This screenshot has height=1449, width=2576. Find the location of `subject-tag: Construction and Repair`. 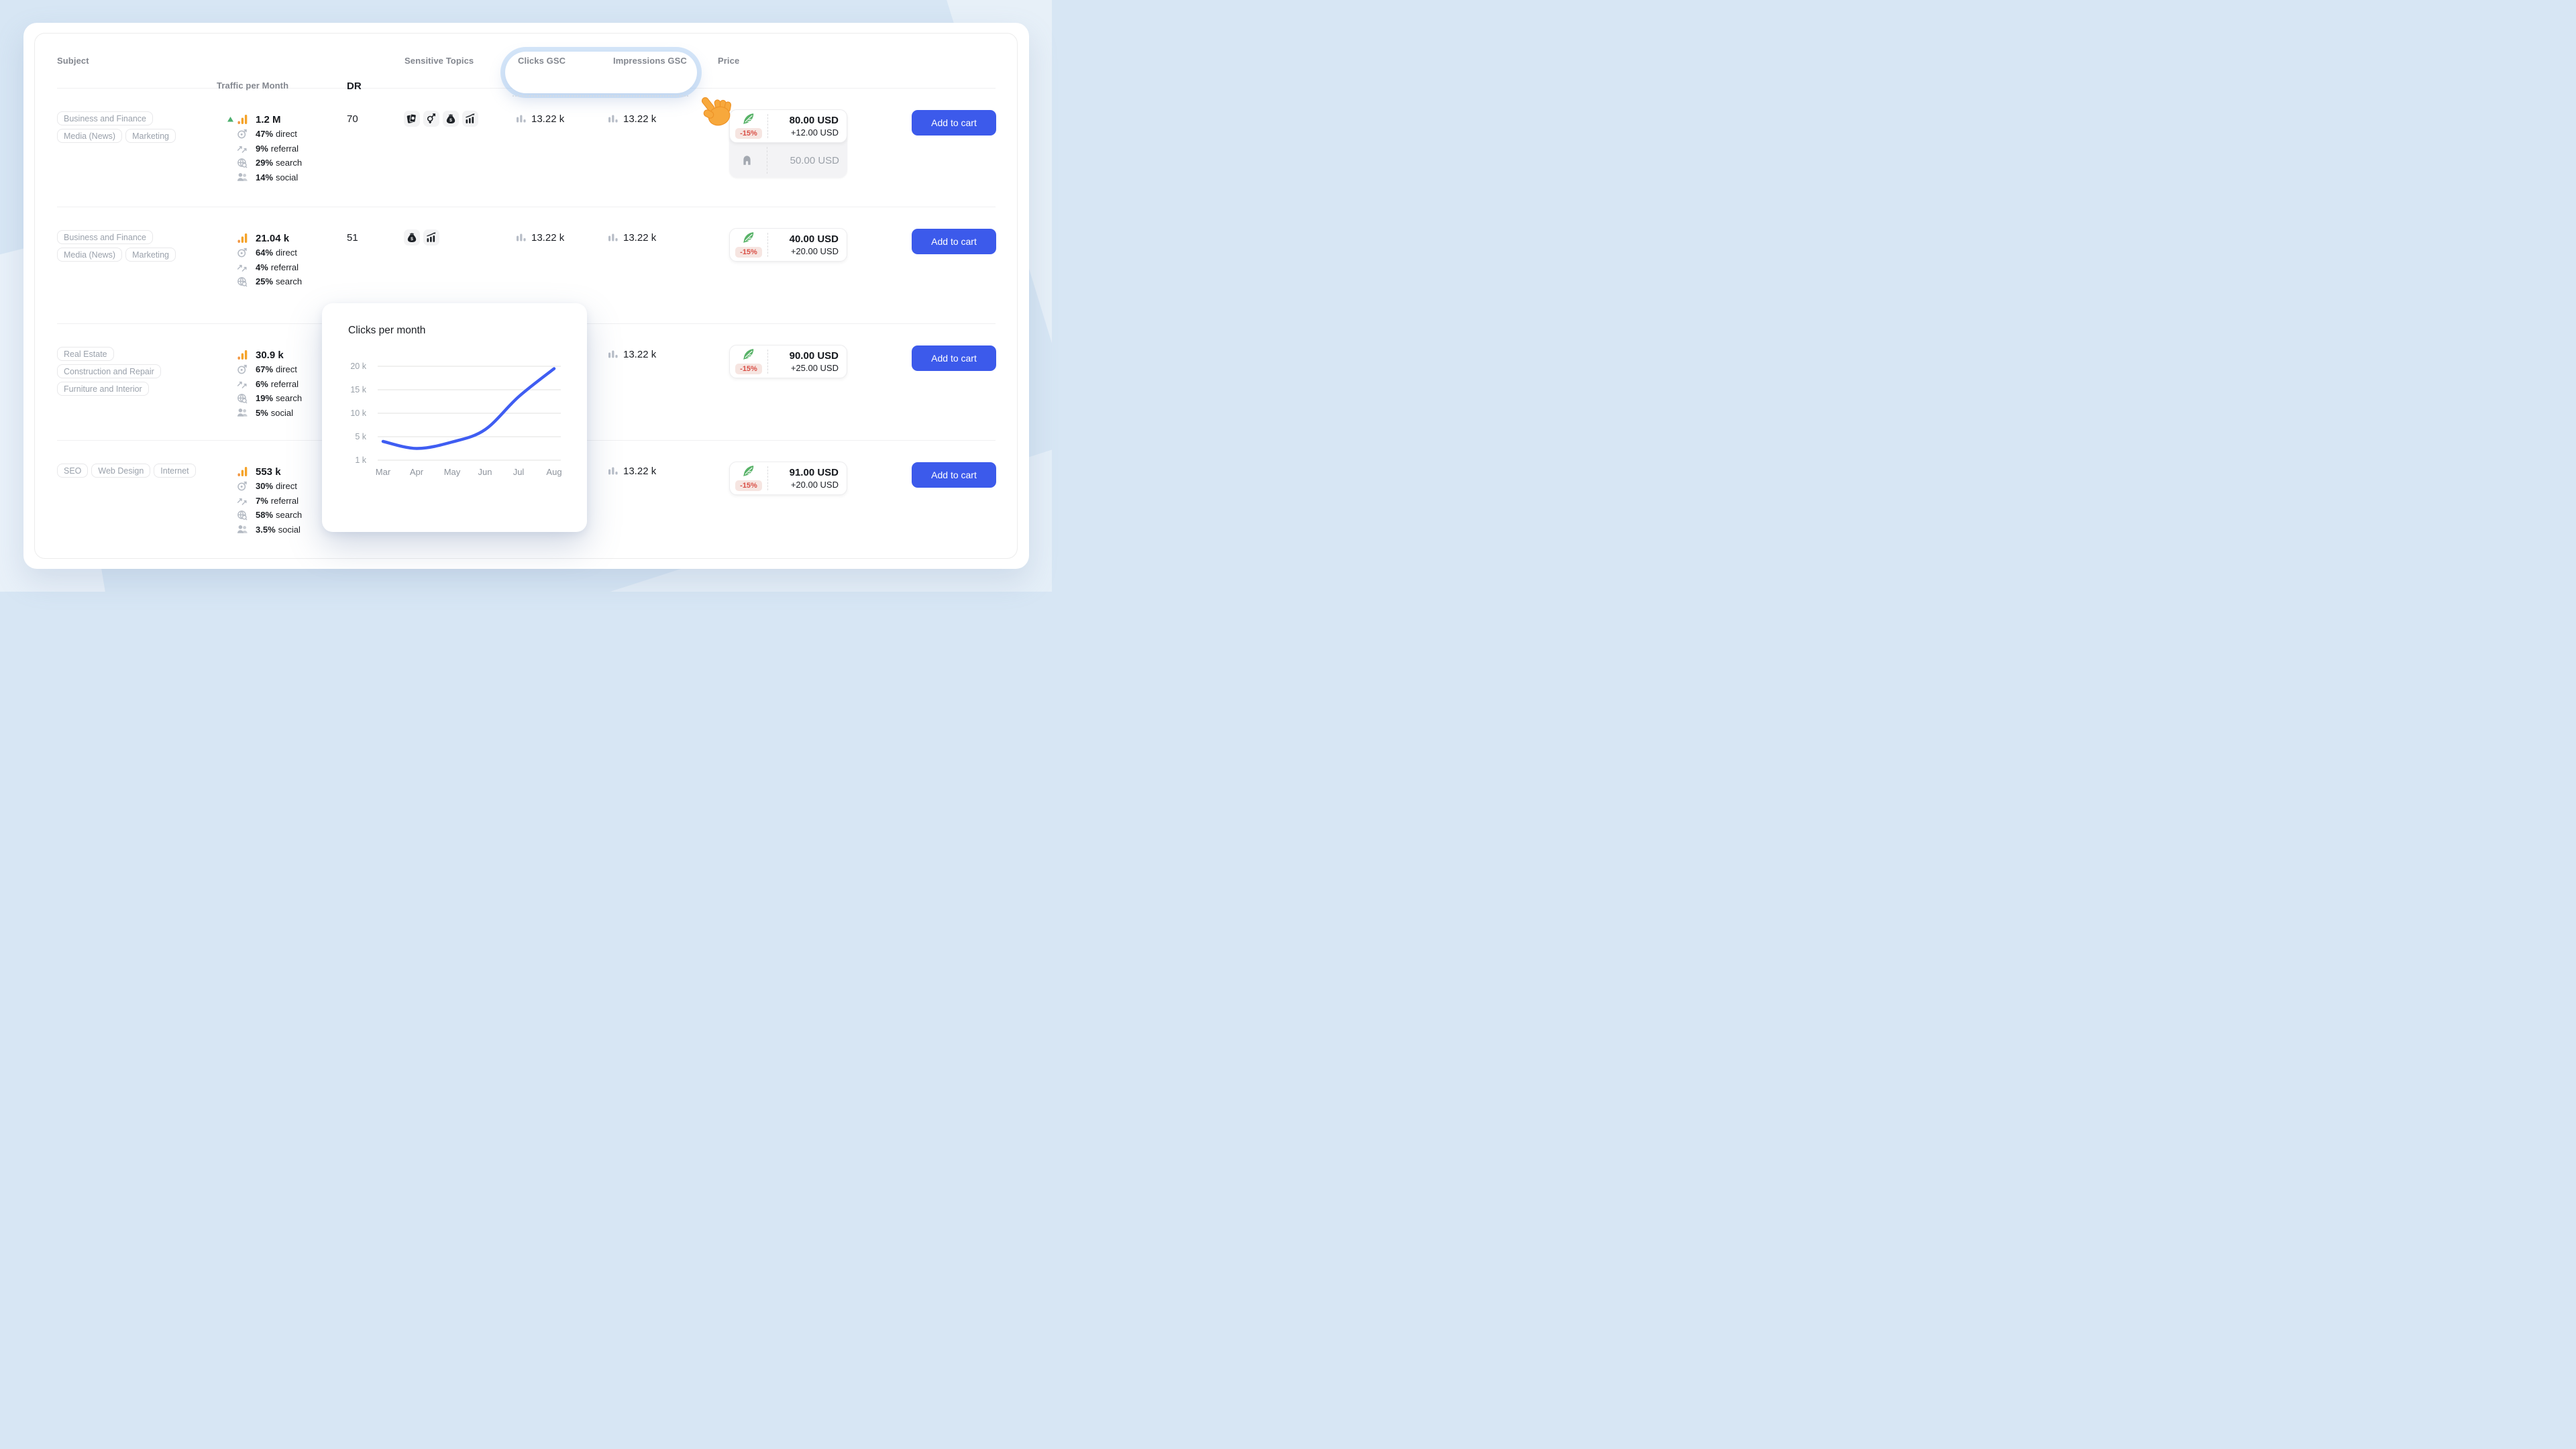

subject-tag: Construction and Repair is located at coordinates (109, 371).